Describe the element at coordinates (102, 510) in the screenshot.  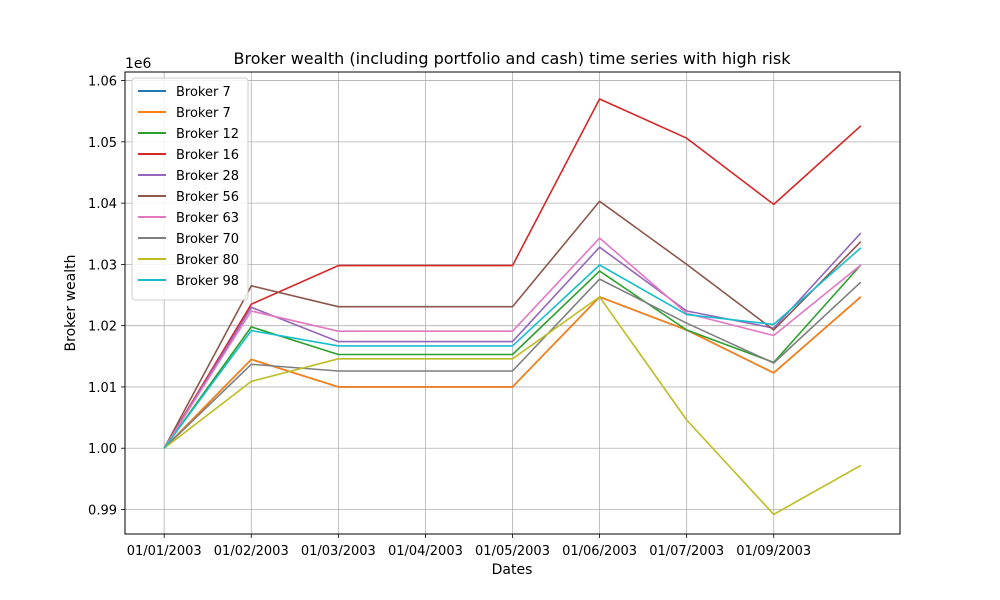
I see `y-tick-label: 0.99` at that location.